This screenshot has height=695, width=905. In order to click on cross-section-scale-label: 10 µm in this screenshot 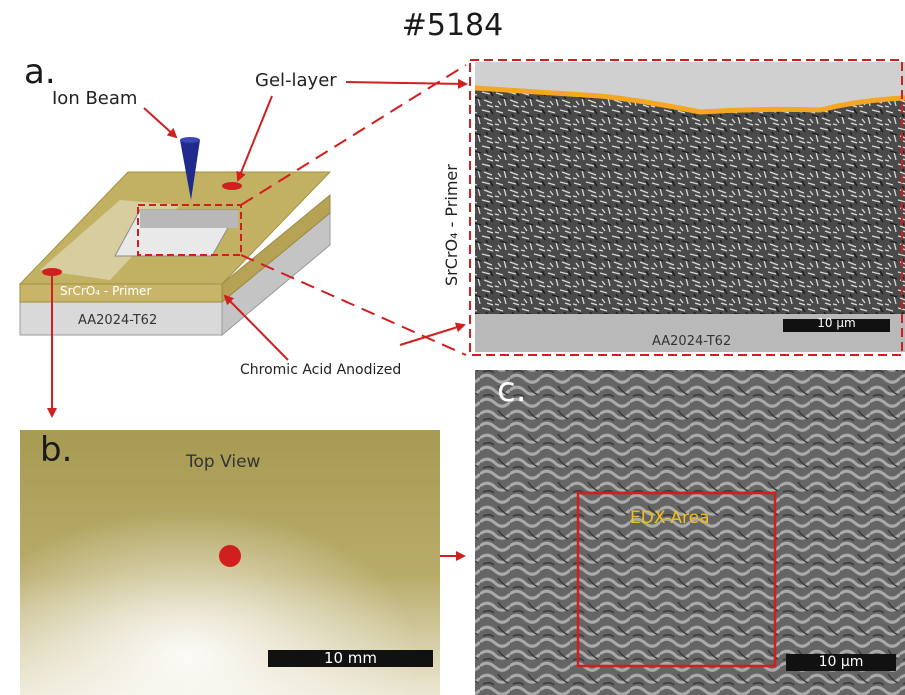, I will do `click(836, 323)`.